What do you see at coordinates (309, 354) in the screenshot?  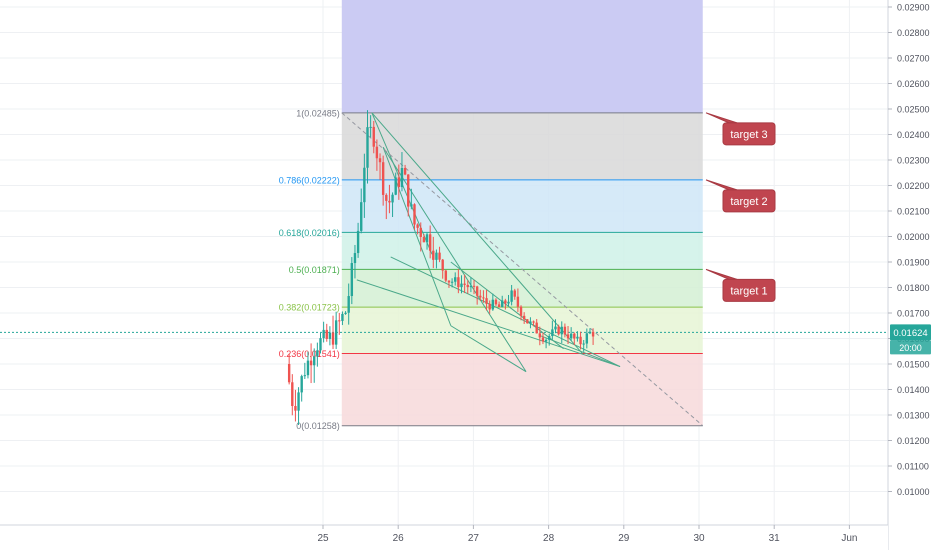 I see `fib-level-label: 0.236(0.01541)` at bounding box center [309, 354].